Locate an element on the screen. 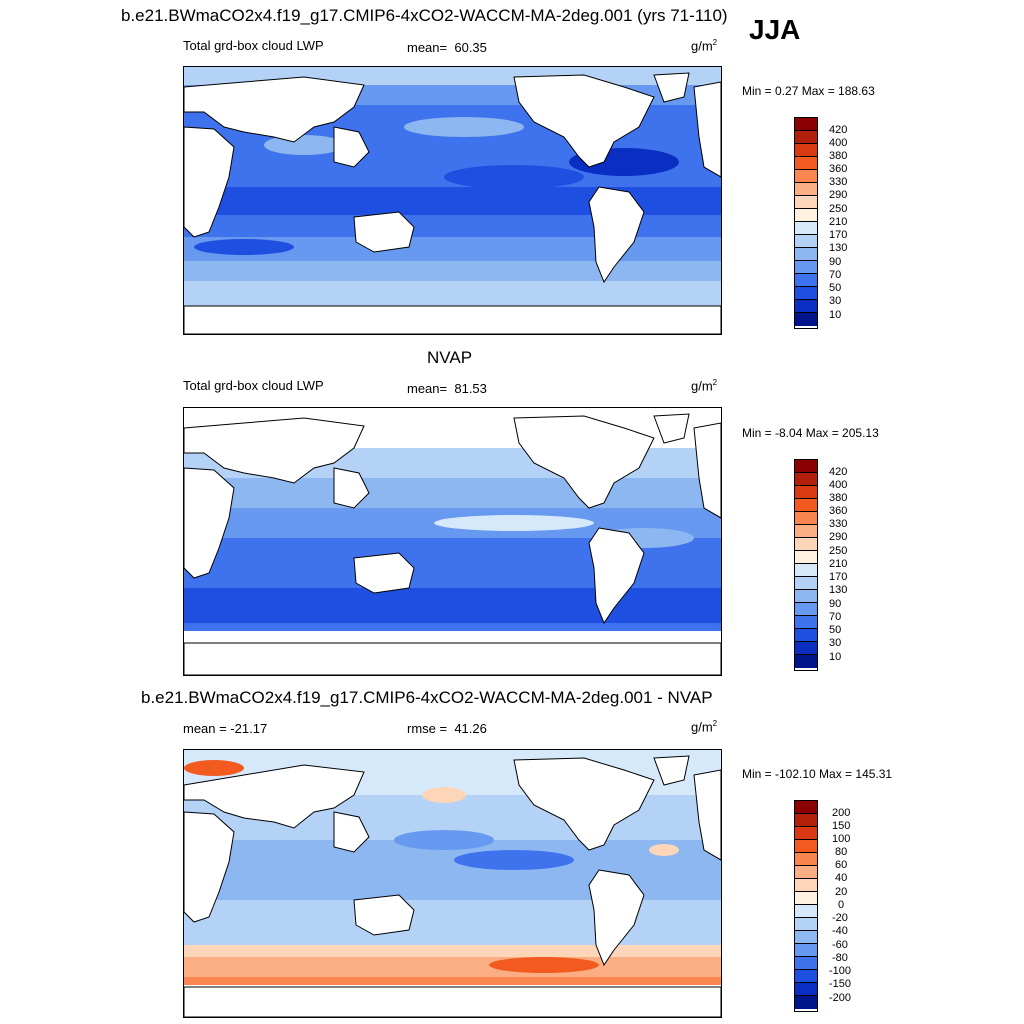 The width and height of the screenshot is (1024, 1024). panel2-heading: NVAP is located at coordinates (450, 357).